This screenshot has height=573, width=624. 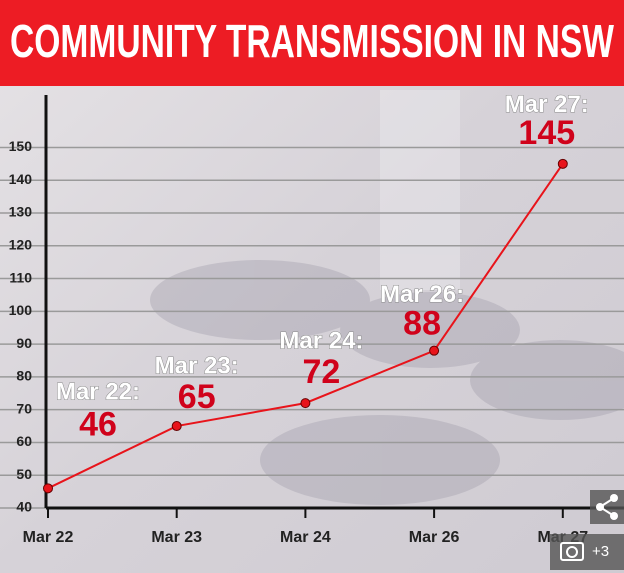 What do you see at coordinates (24, 376) in the screenshot?
I see `y-tick-label: 80` at bounding box center [24, 376].